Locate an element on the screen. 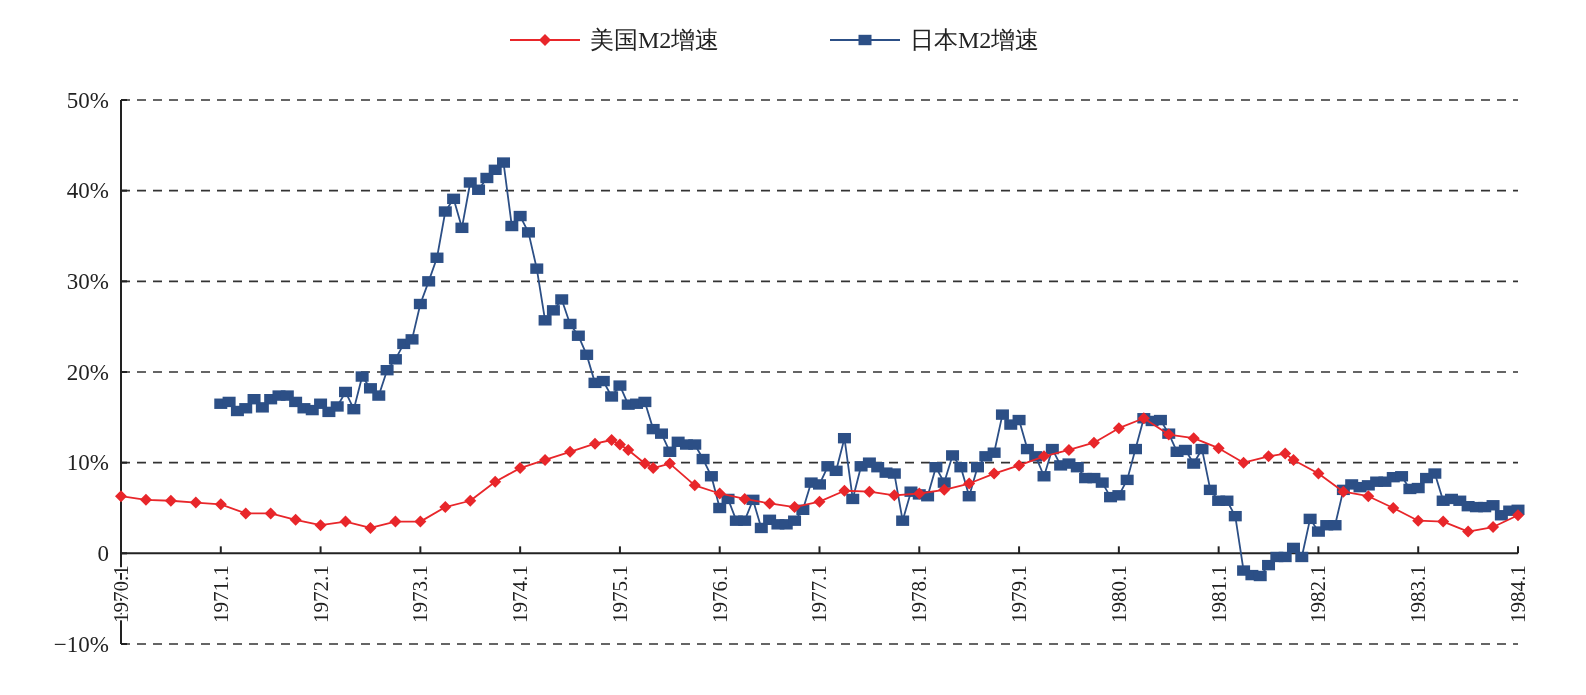  x-tick-label: 1977.1 is located at coordinates (819, 594).